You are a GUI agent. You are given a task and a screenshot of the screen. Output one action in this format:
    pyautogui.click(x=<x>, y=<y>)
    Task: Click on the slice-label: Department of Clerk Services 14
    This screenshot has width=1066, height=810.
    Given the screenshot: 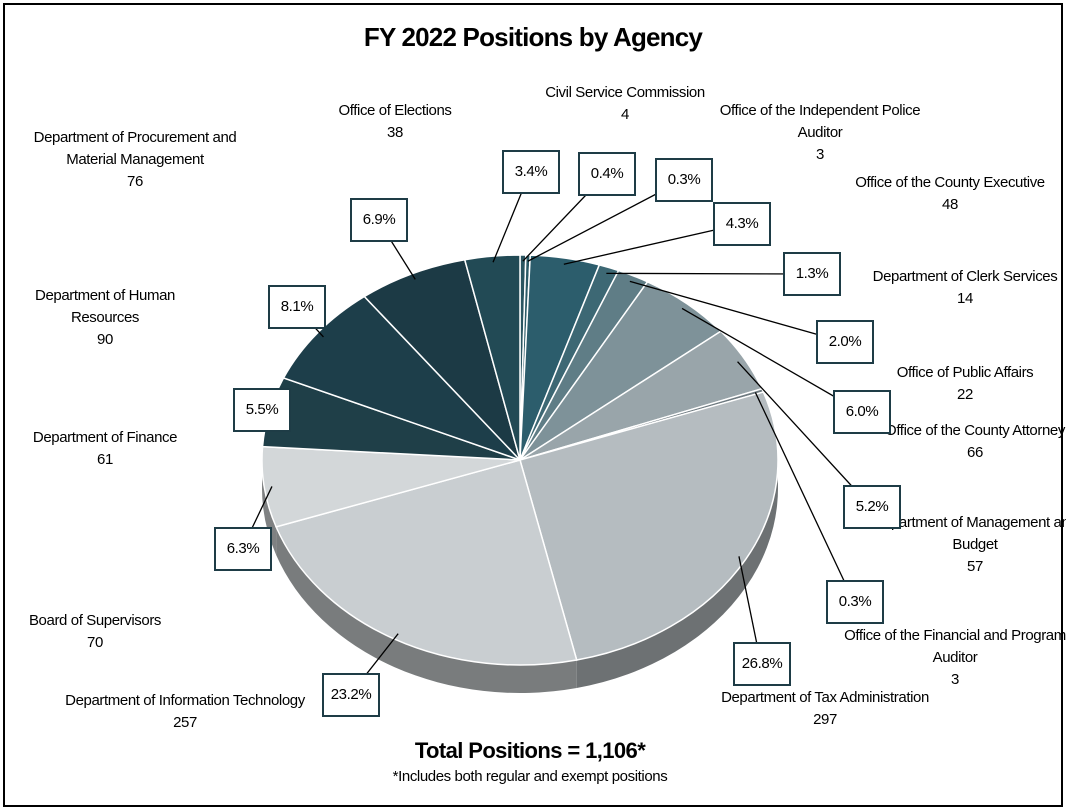 What is the action you would take?
    pyautogui.click(x=963, y=288)
    